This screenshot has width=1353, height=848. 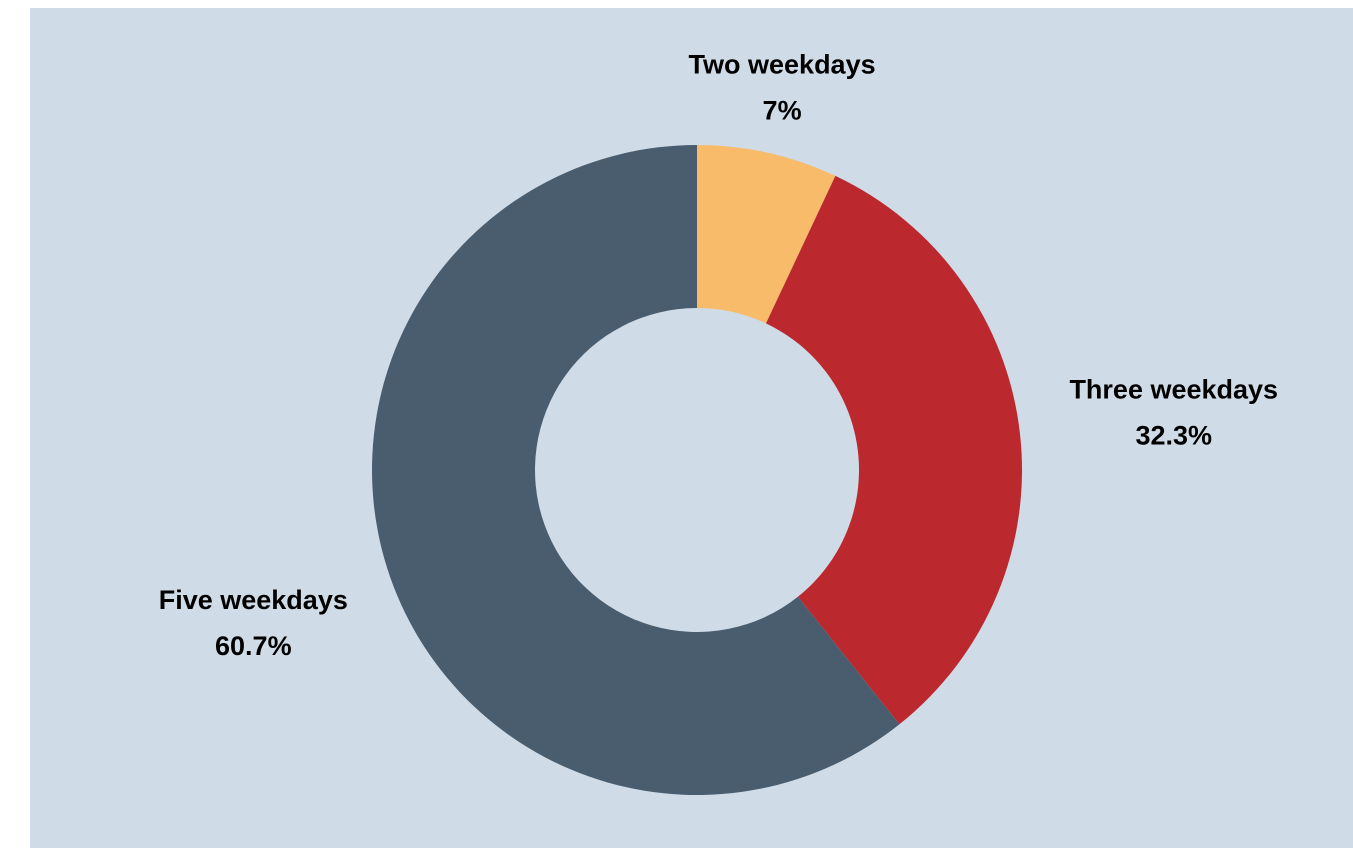 What do you see at coordinates (253, 646) in the screenshot?
I see `segment-value-label: 60.7%` at bounding box center [253, 646].